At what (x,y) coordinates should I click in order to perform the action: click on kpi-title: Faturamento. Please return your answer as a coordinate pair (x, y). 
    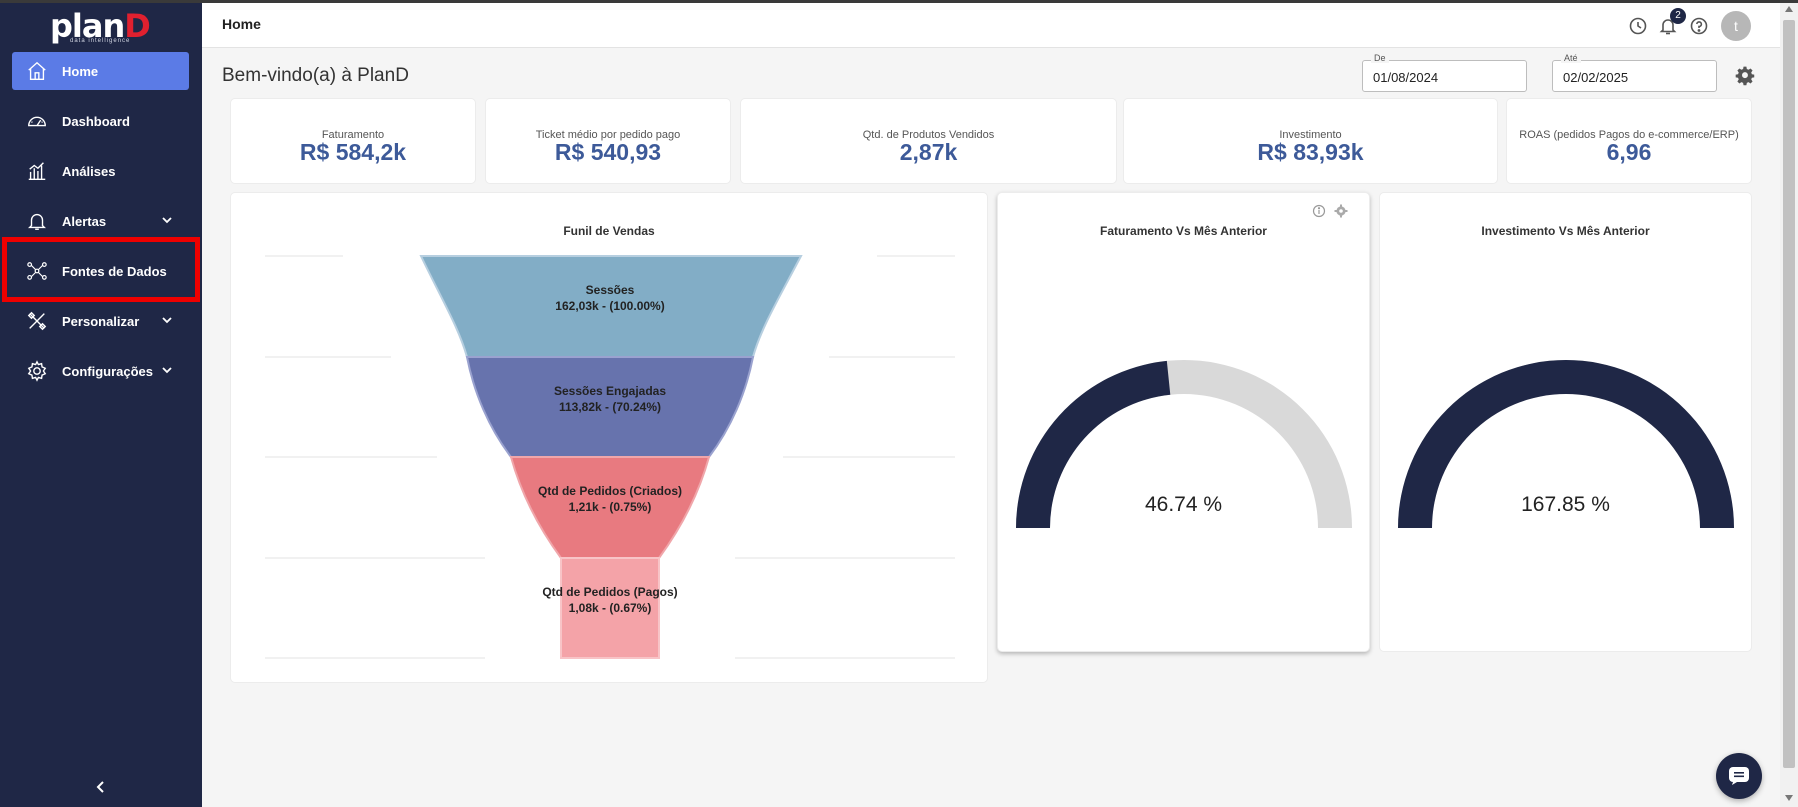
    Looking at the image, I should click on (353, 135).